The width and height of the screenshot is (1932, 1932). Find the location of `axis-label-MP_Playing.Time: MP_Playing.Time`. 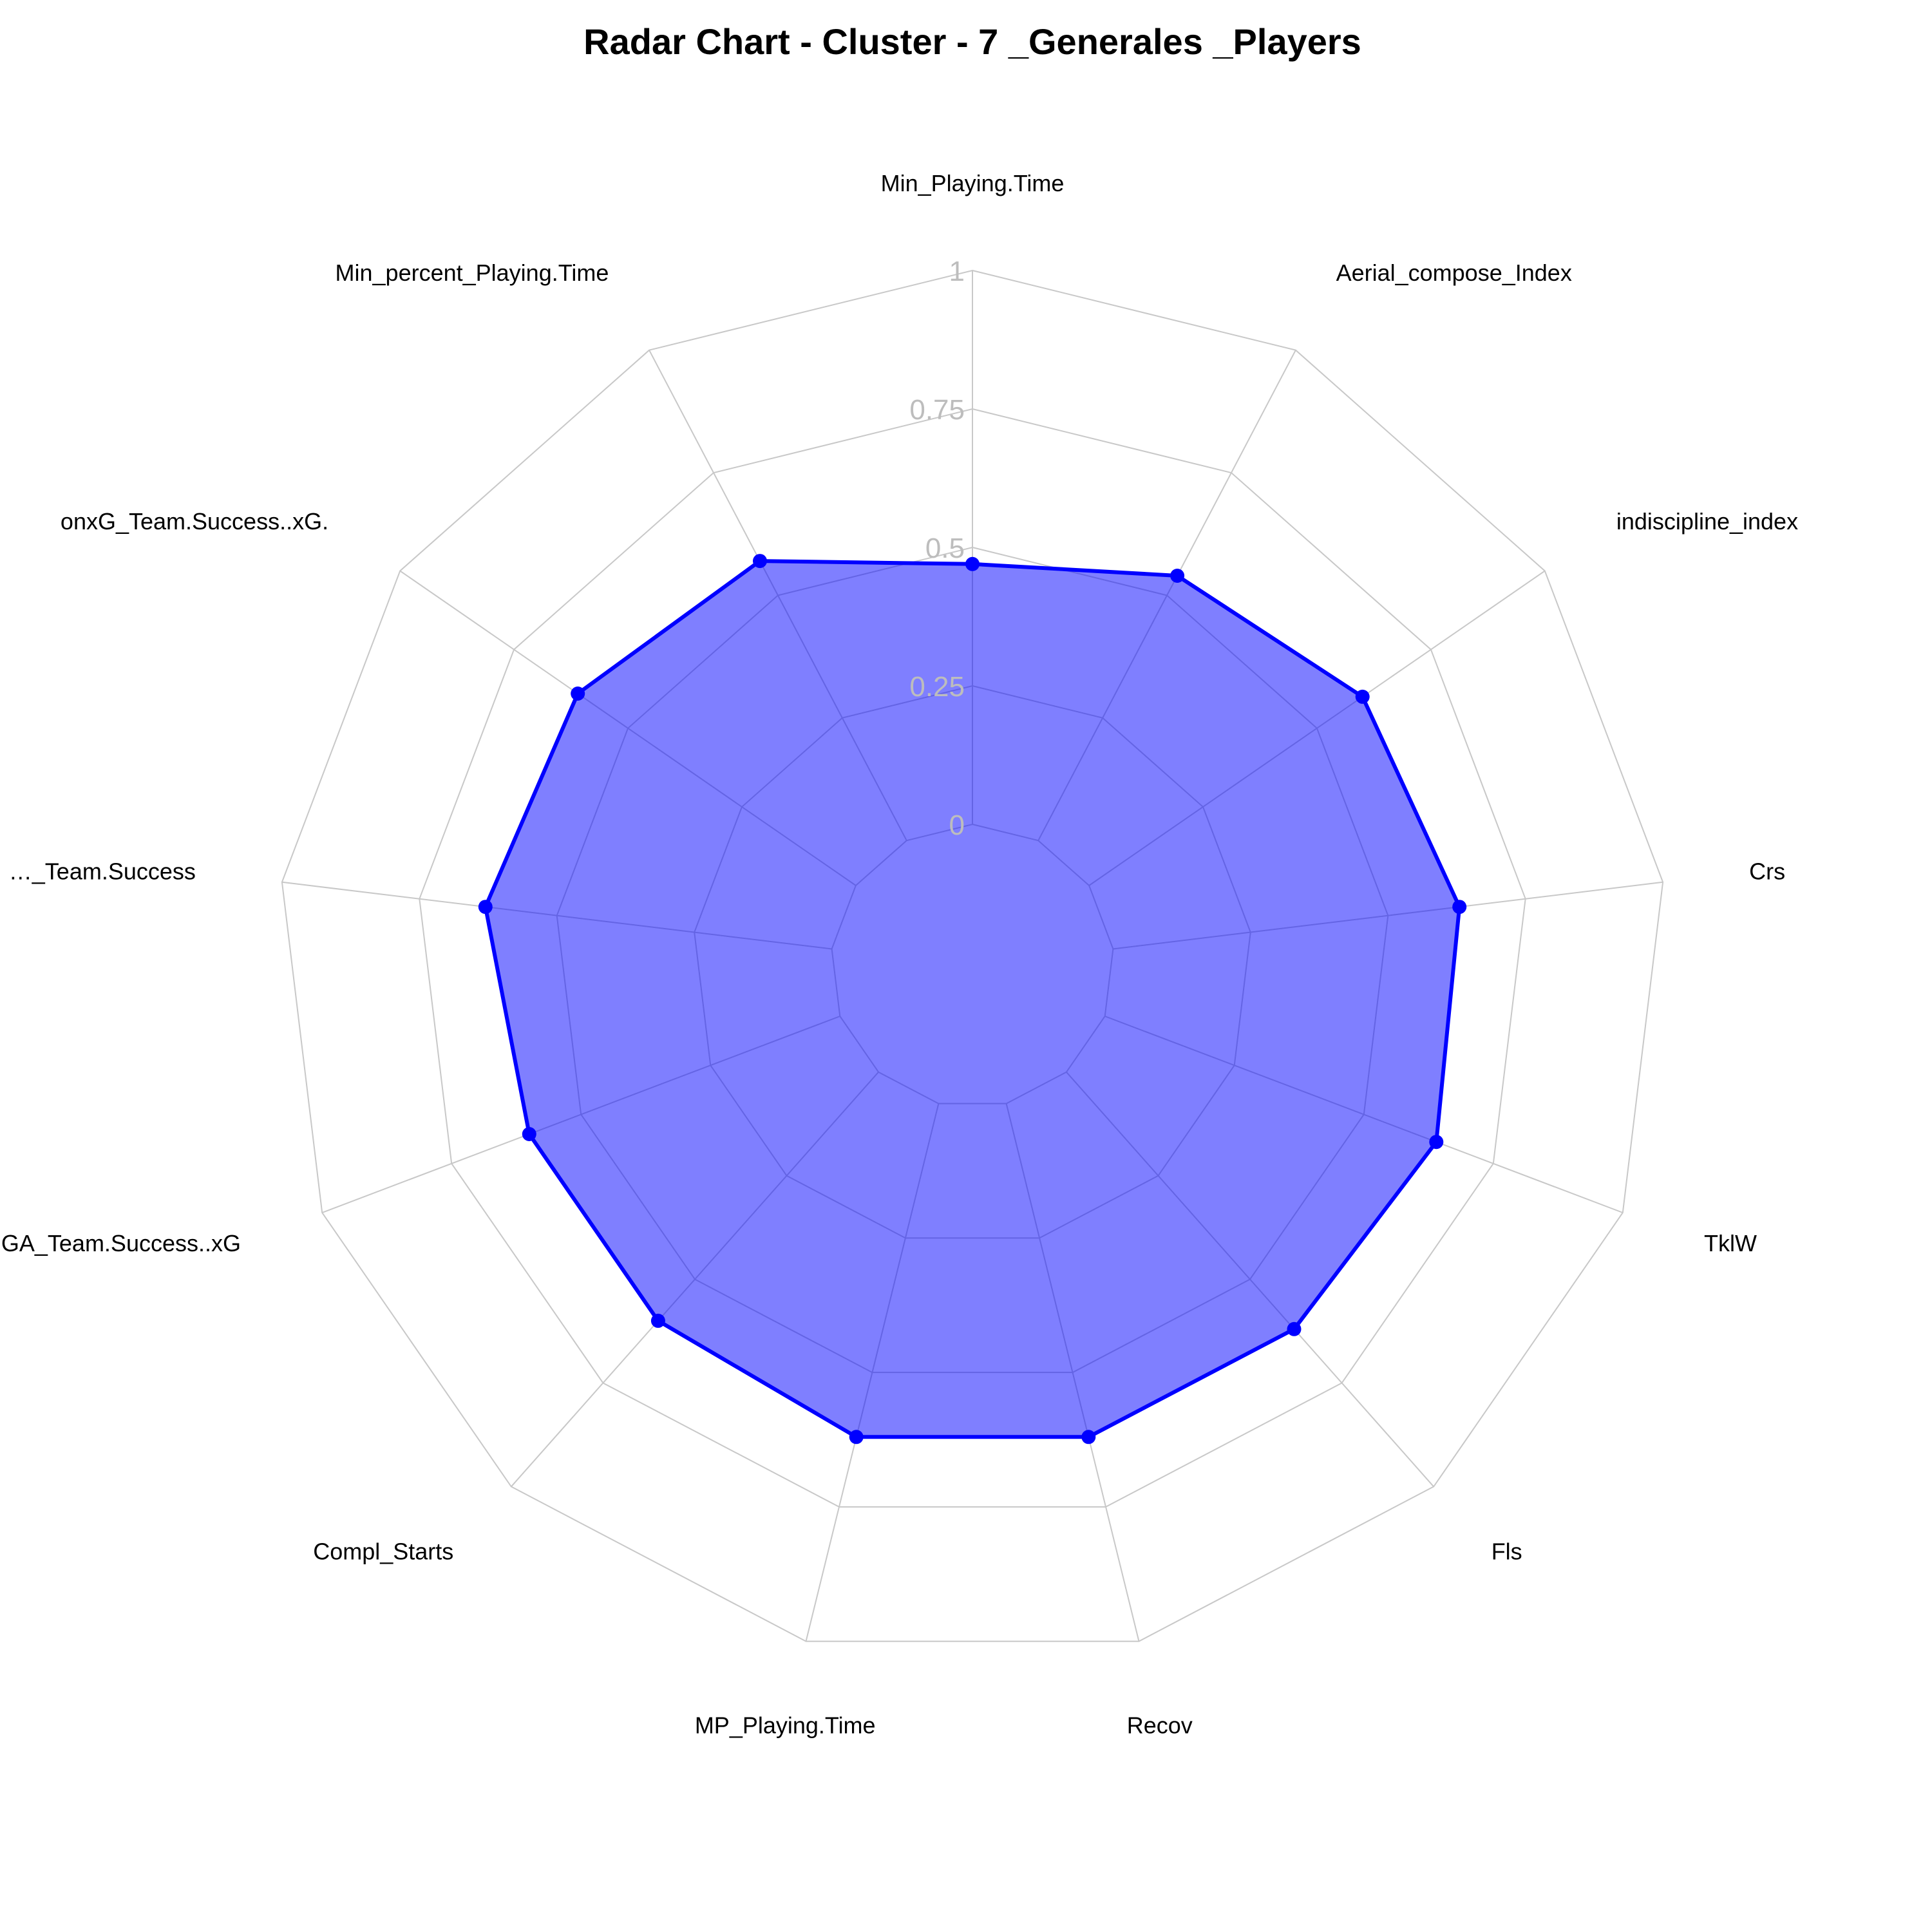

axis-label-MP_Playing.Time: MP_Playing.Time is located at coordinates (785, 1725).